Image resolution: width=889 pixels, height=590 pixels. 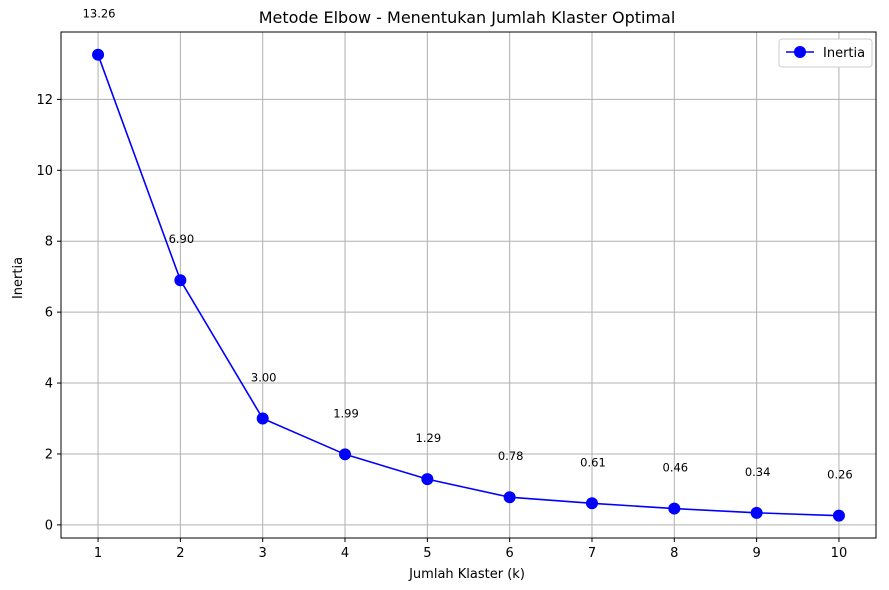 I want to click on y-tick-label: 2, so click(x=49, y=454).